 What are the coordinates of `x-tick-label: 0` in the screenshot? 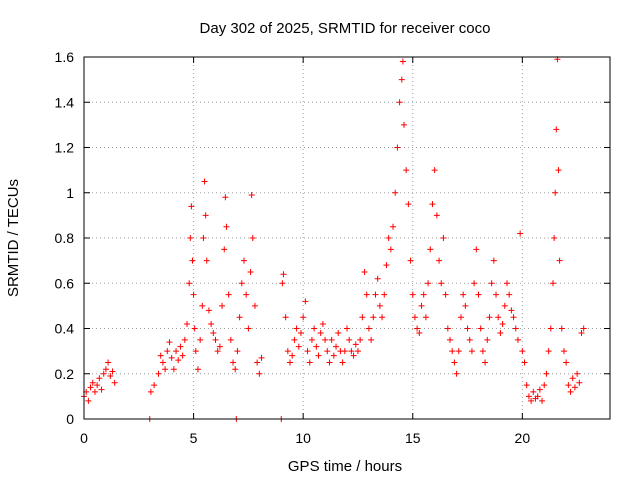 It's located at (84, 438).